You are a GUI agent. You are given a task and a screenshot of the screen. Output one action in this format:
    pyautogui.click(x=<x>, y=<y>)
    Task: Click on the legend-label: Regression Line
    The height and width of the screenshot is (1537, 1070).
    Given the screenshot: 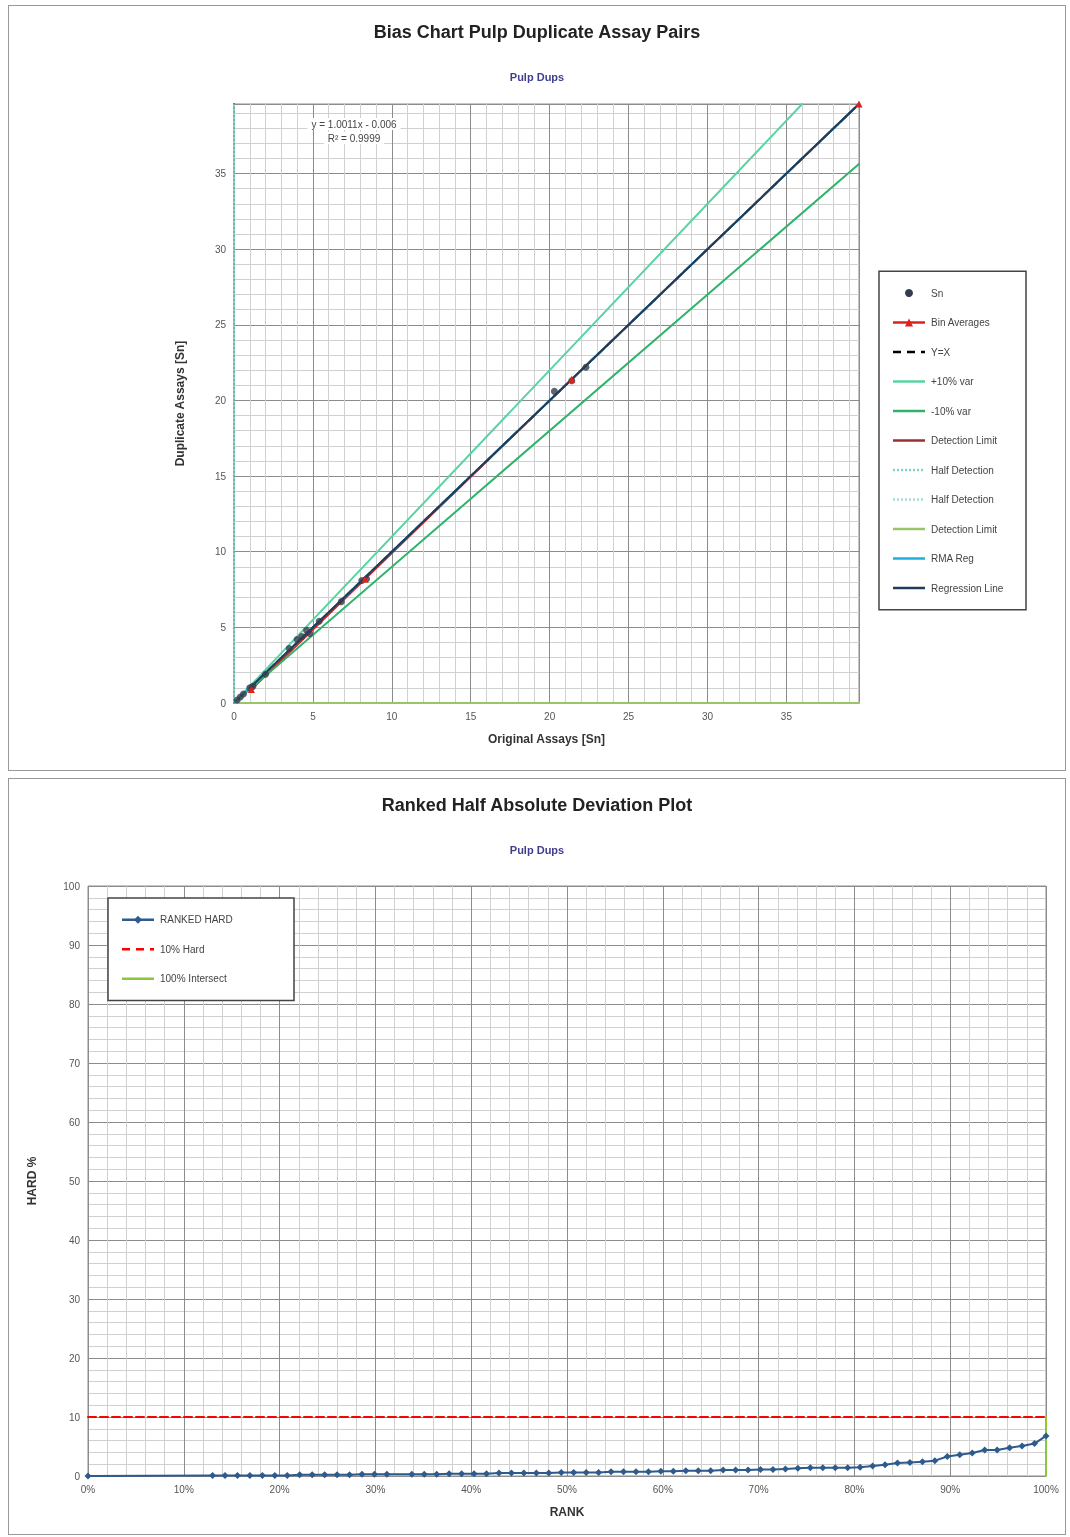 What is the action you would take?
    pyautogui.click(x=967, y=588)
    